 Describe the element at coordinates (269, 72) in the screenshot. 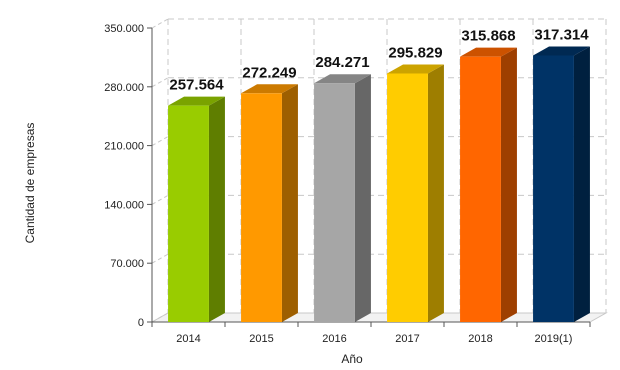

I see `data-label: 272.249` at that location.